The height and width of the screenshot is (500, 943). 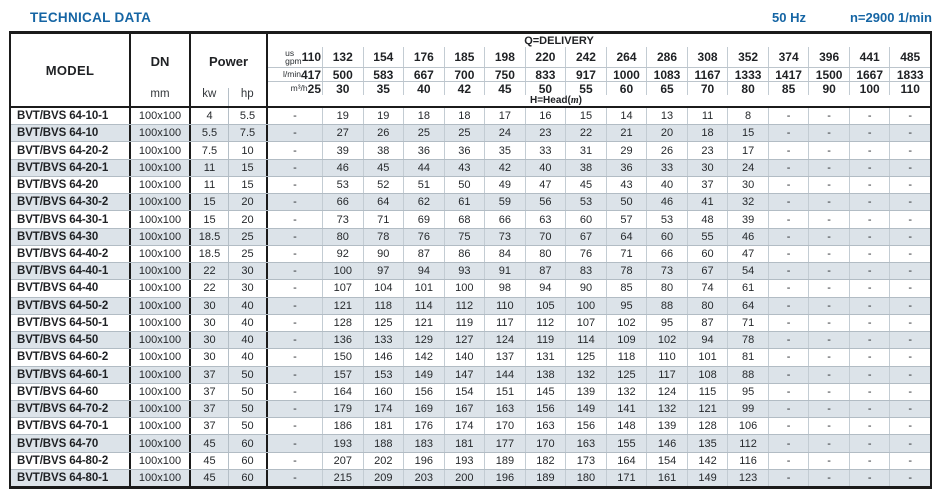 What do you see at coordinates (210, 323) in the screenshot?
I see `kw-cell: 30` at bounding box center [210, 323].